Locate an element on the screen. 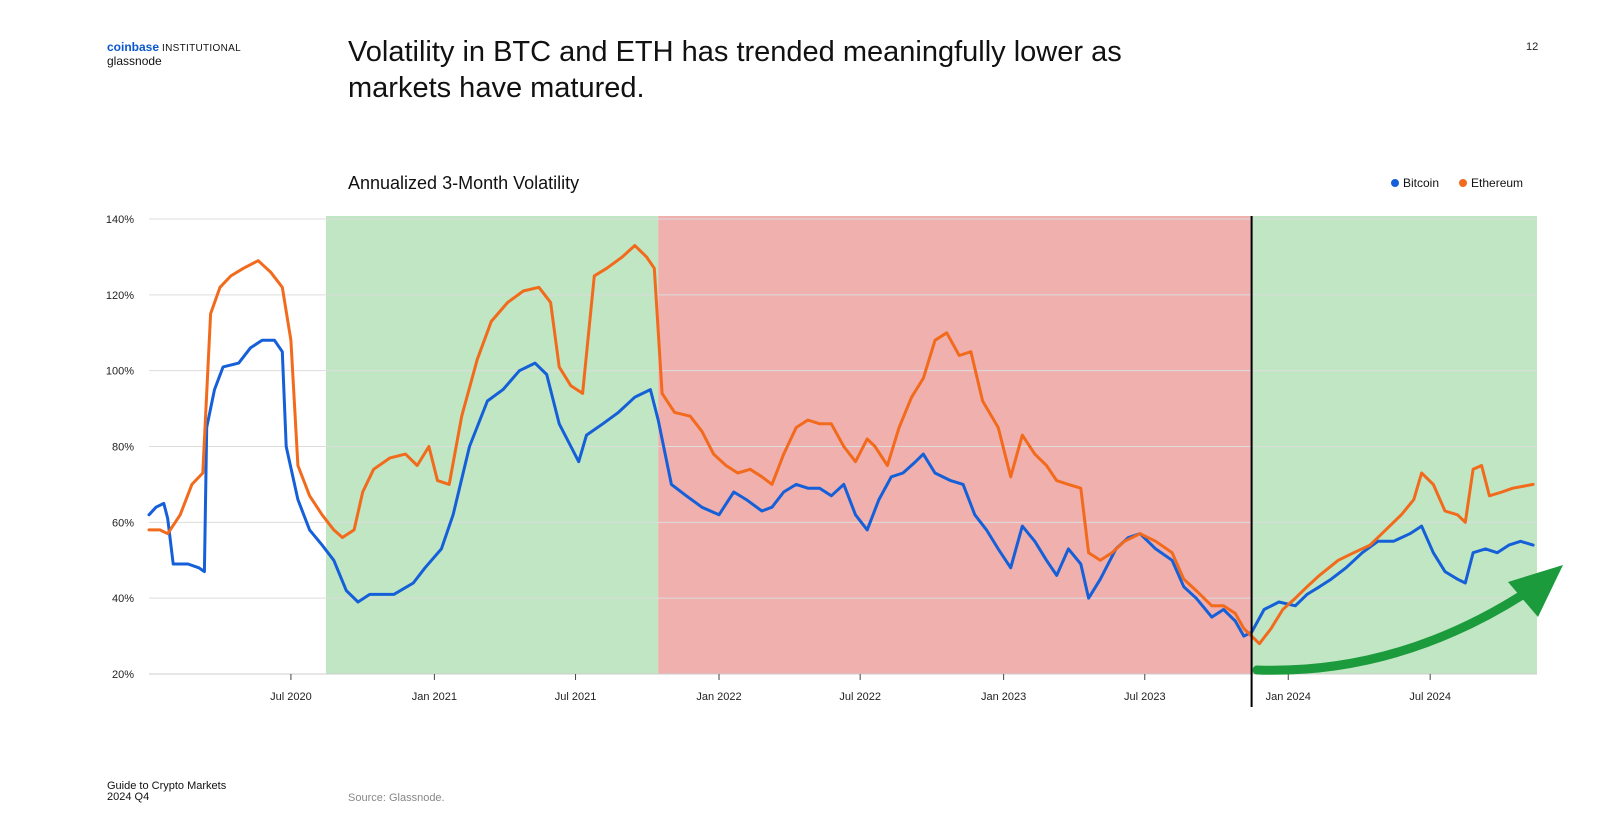 The width and height of the screenshot is (1600, 824). brand-line-coinbase: coinbase INSTITUTIONAL is located at coordinates (174, 48).